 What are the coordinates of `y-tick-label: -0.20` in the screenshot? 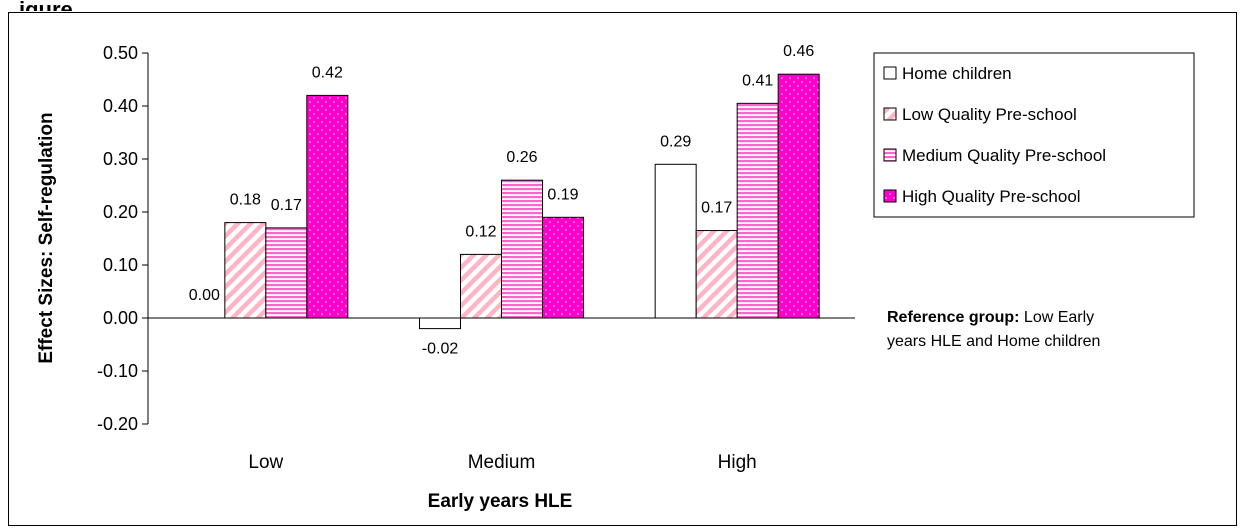 It's located at (117, 424).